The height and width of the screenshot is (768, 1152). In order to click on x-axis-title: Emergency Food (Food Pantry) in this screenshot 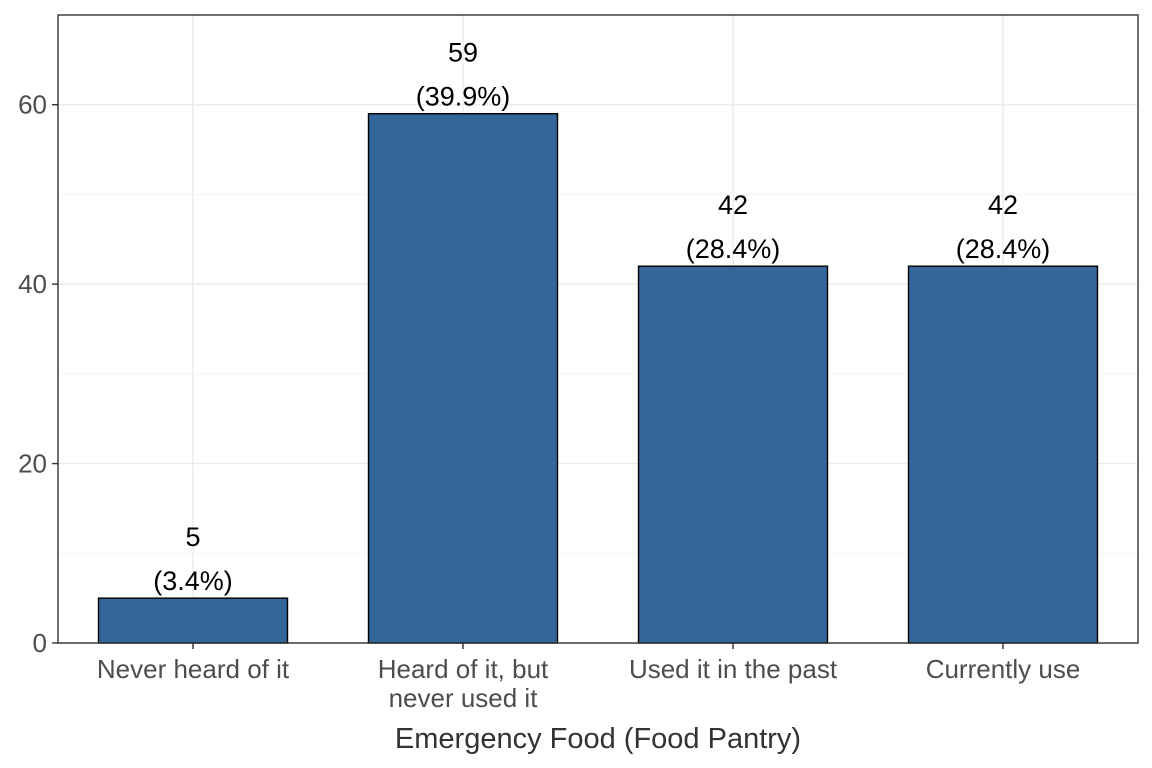, I will do `click(598, 739)`.